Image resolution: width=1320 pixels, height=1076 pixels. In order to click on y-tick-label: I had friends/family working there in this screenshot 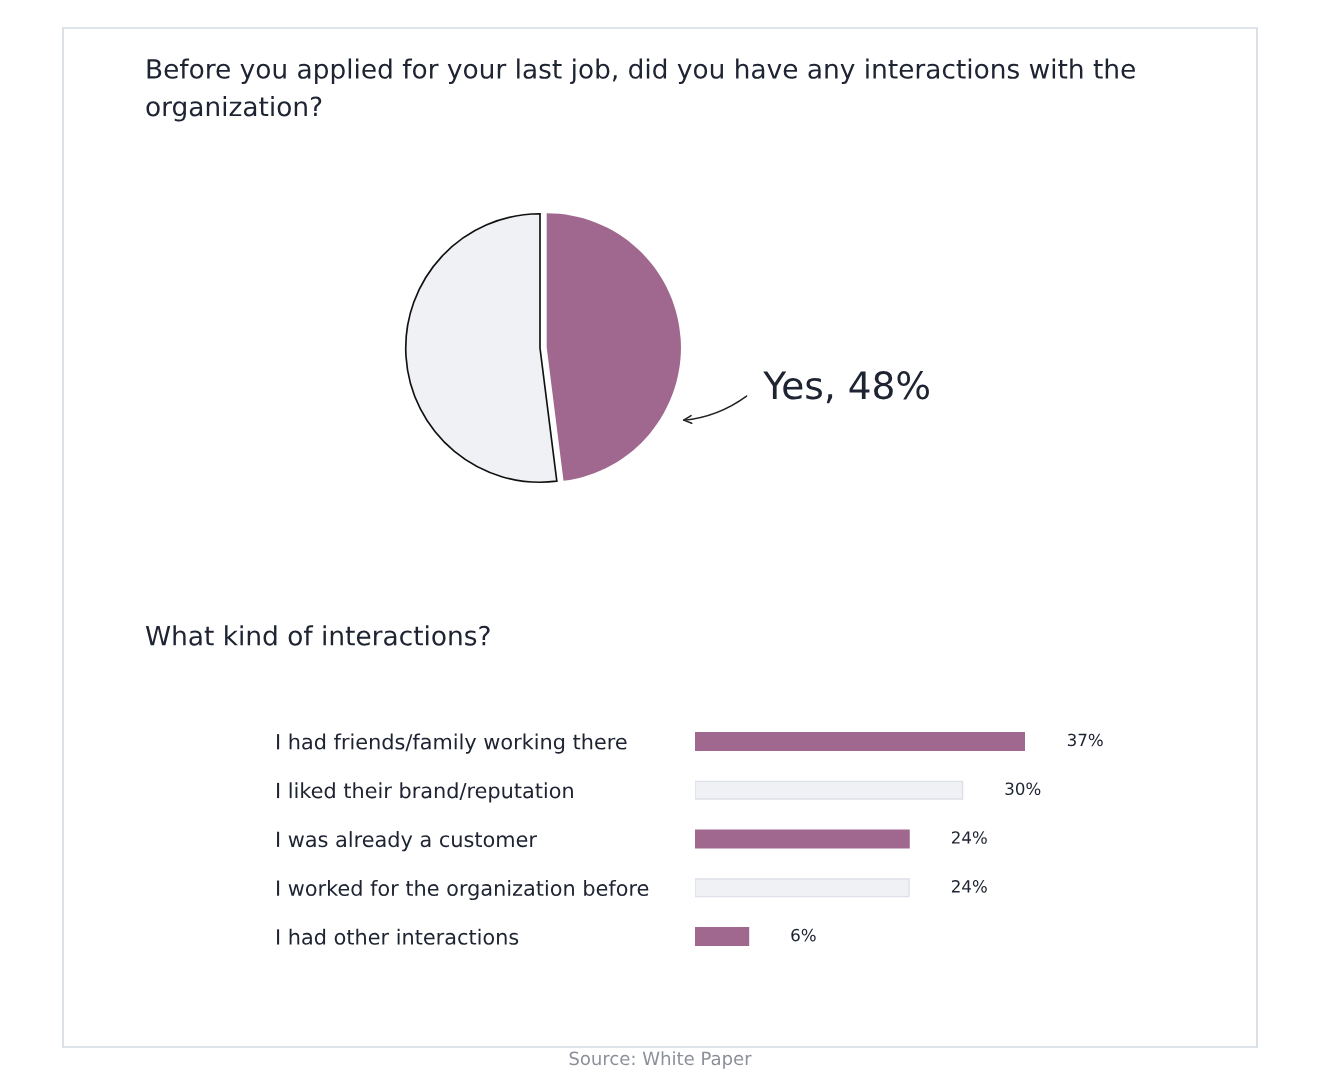, I will do `click(452, 743)`.